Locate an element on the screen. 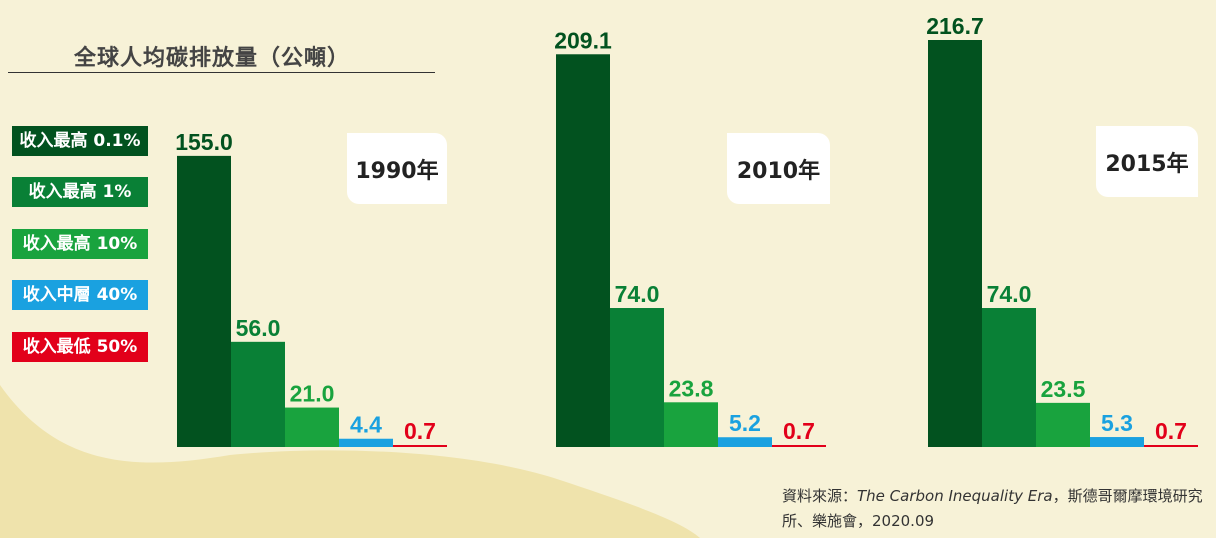 This screenshot has height=538, width=1216. data-label-1990-3: 4.4 is located at coordinates (366, 425).